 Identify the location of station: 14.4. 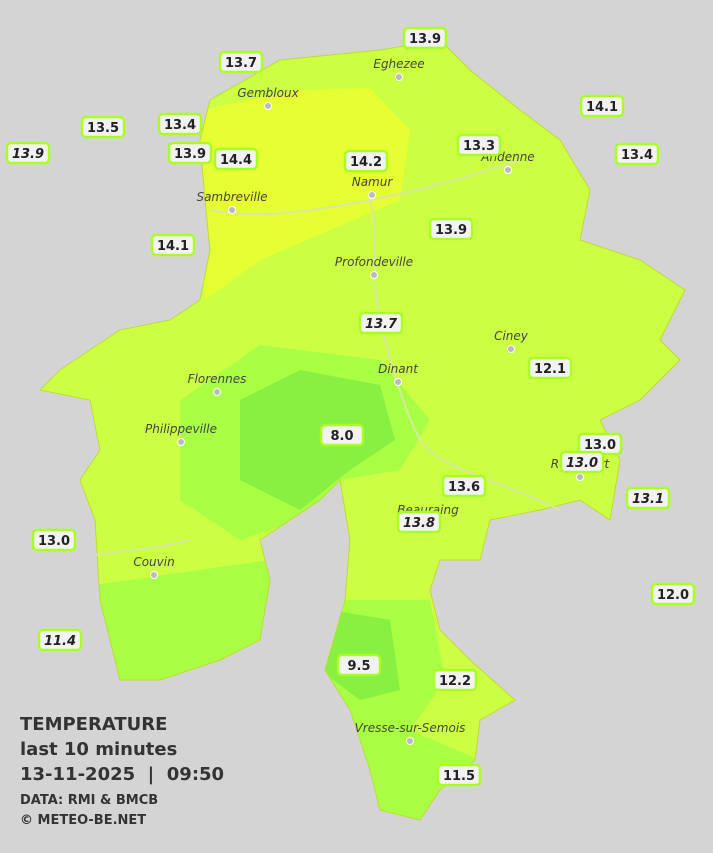
(236, 159).